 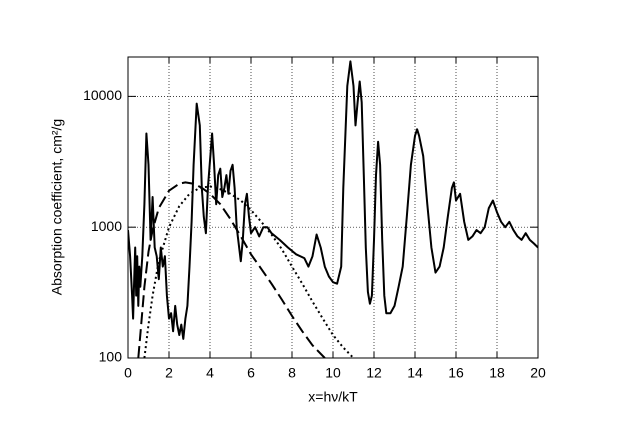 What do you see at coordinates (374, 373) in the screenshot?
I see `x-tick-label: 12` at bounding box center [374, 373].